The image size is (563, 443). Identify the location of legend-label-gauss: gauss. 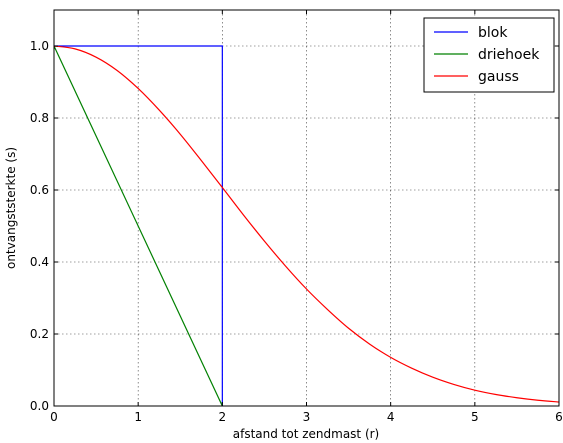
(498, 77).